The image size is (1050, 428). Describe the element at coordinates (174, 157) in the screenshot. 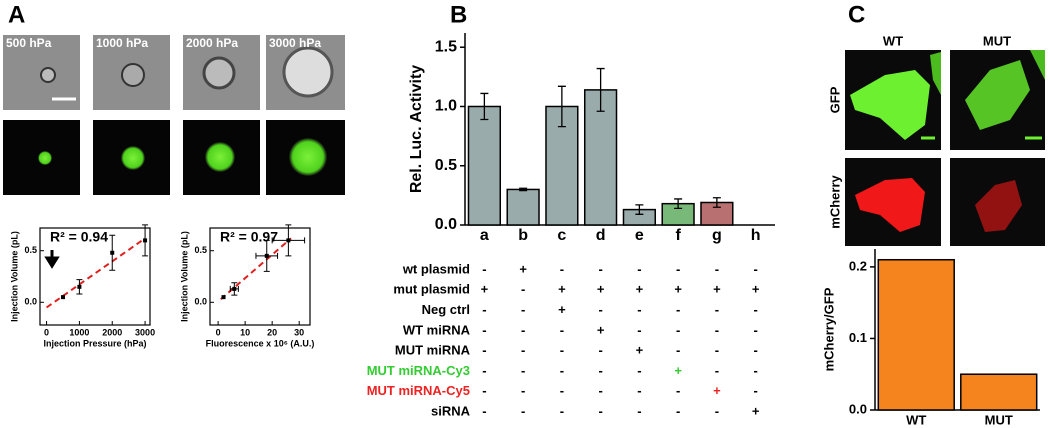

I see `fluorescence-images` at that location.